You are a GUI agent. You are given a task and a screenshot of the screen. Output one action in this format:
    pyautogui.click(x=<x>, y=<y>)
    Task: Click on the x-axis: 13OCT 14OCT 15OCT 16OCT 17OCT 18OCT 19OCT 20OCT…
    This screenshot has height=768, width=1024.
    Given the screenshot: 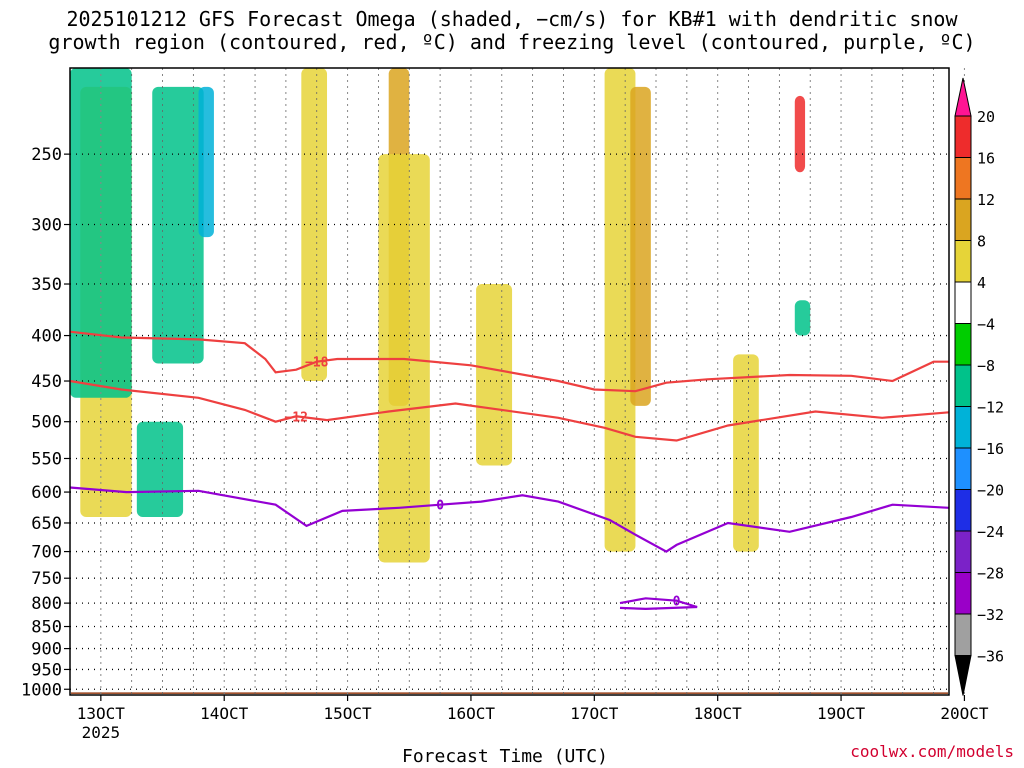 What is the action you would take?
    pyautogui.click(x=533, y=718)
    